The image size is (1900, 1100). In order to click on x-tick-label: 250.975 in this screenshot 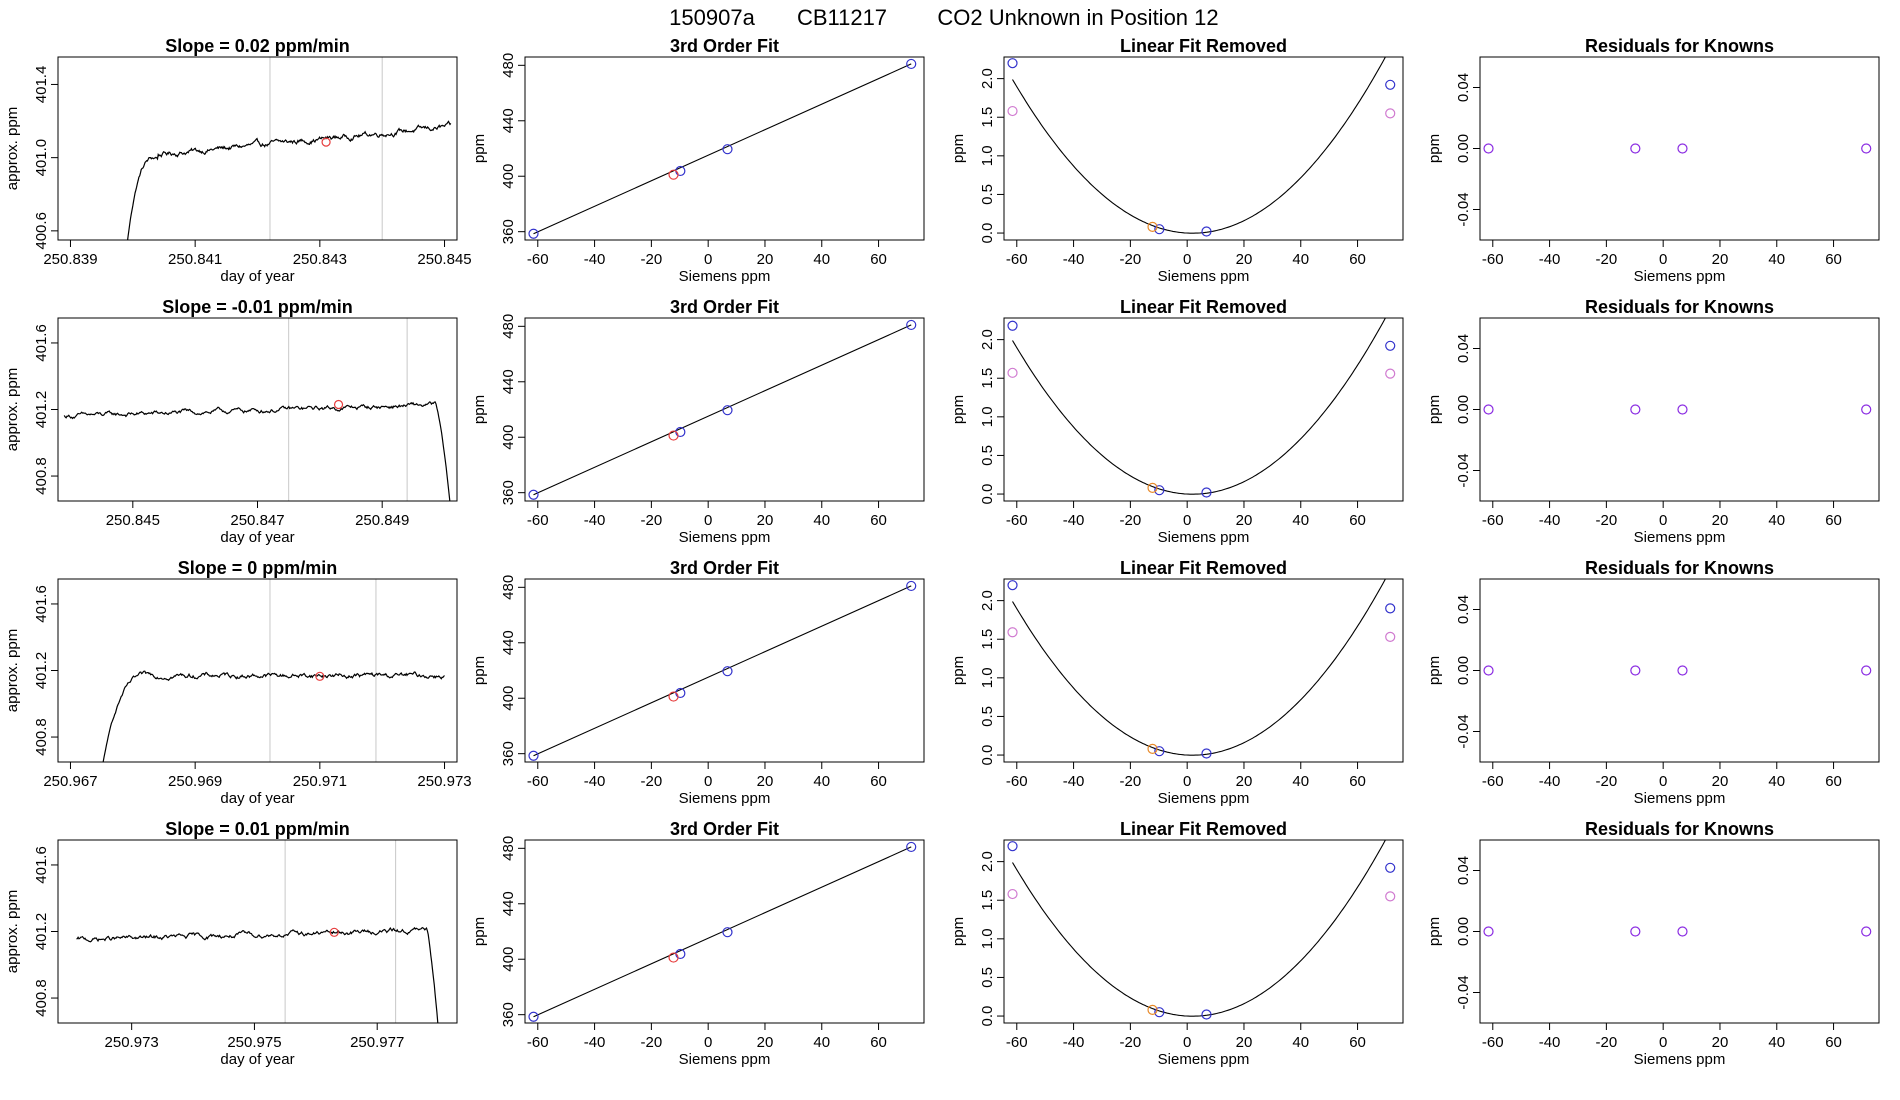, I will do `click(254, 1042)`.